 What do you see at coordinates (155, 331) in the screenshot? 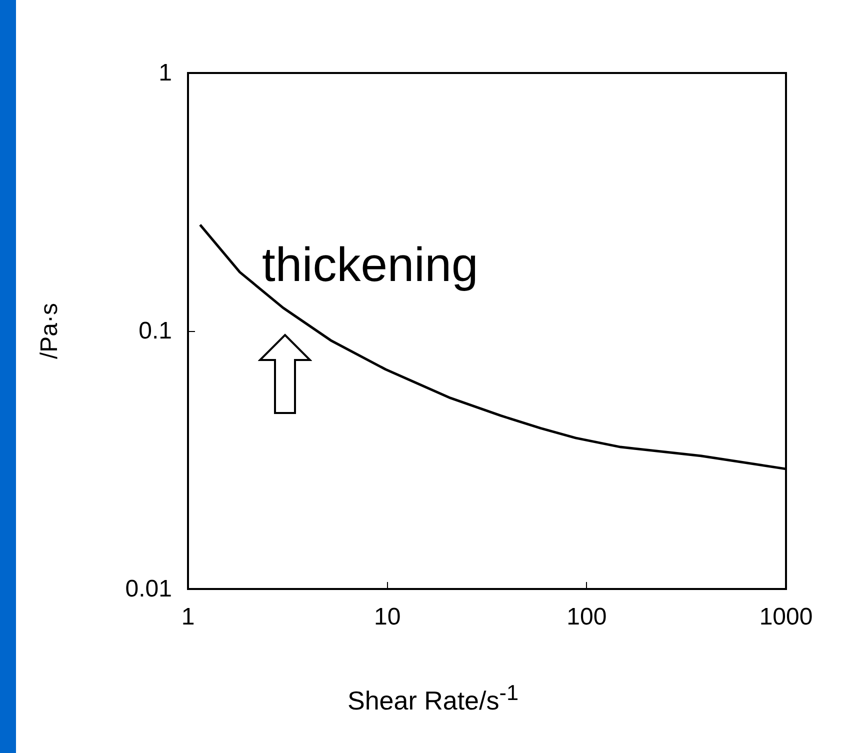
I see `y-tick-label: 0.1` at bounding box center [155, 331].